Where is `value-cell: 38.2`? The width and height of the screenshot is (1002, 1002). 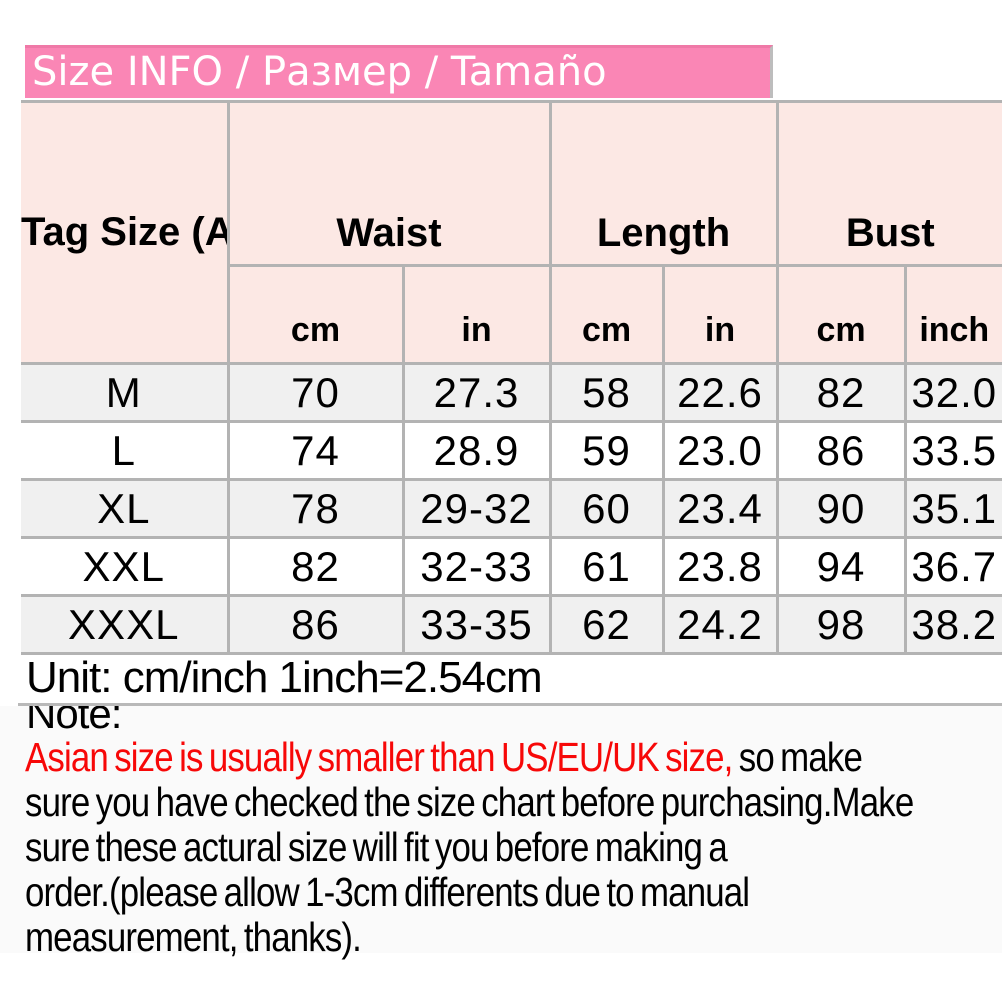
value-cell: 38.2 is located at coordinates (952, 624).